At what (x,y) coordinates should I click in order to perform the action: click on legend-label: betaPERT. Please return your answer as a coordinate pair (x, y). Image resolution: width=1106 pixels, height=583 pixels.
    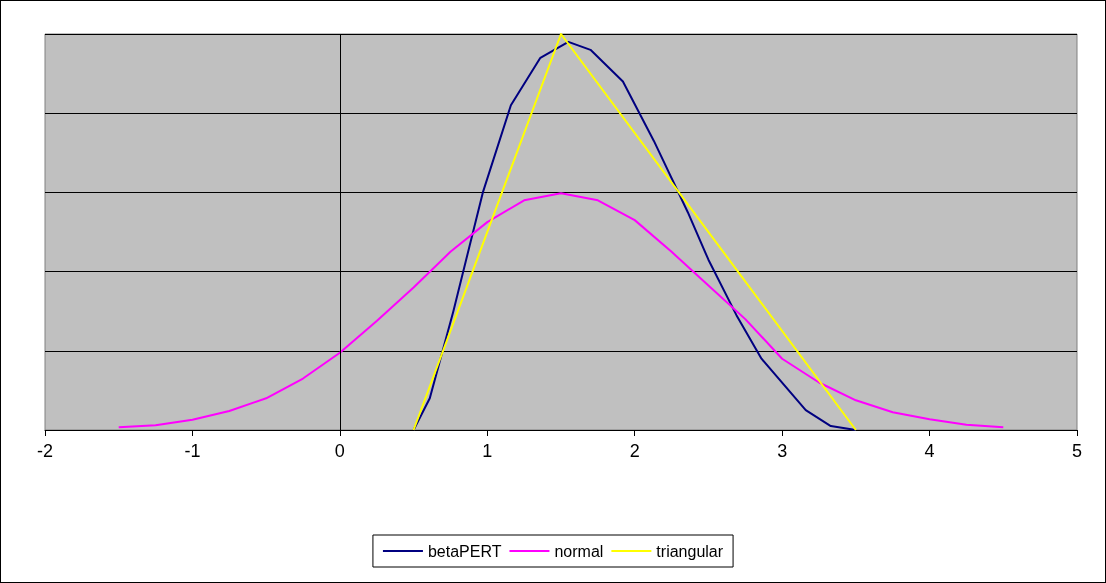
    Looking at the image, I should click on (464, 551).